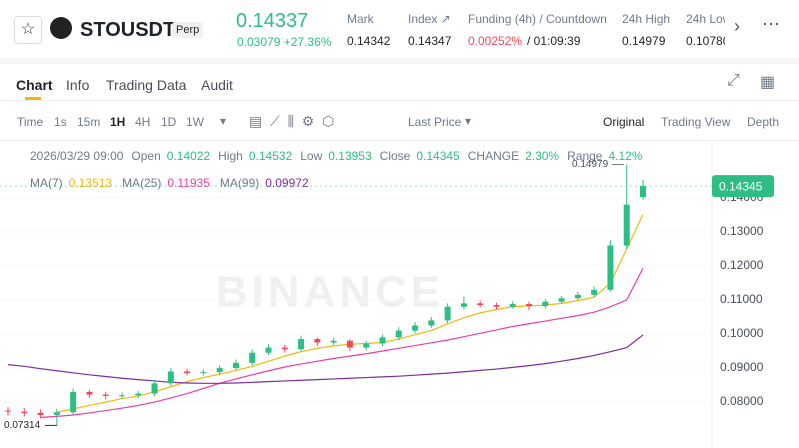  I want to click on legend-value: 2.30%, so click(542, 156).